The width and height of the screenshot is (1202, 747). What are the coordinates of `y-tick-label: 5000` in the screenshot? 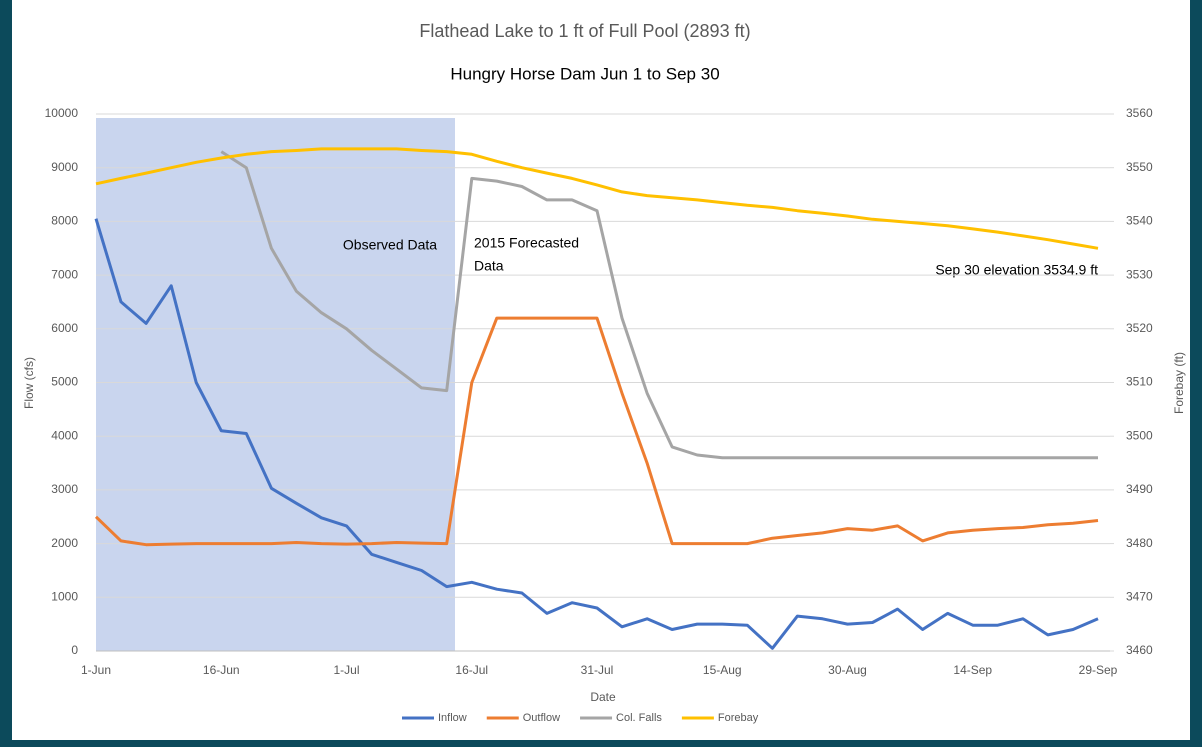 It's located at (64, 382).